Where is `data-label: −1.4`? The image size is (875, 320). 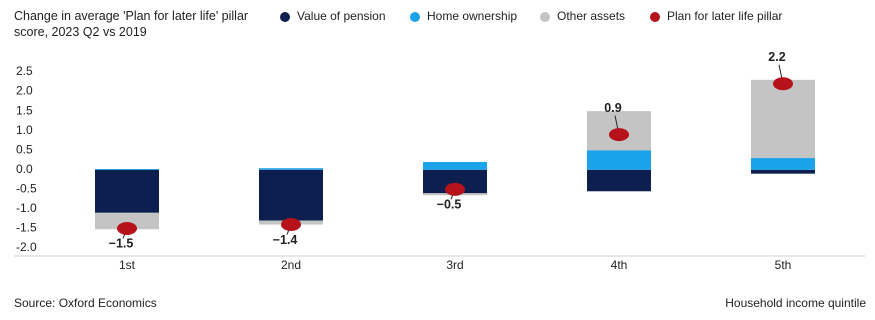 data-label: −1.4 is located at coordinates (285, 240).